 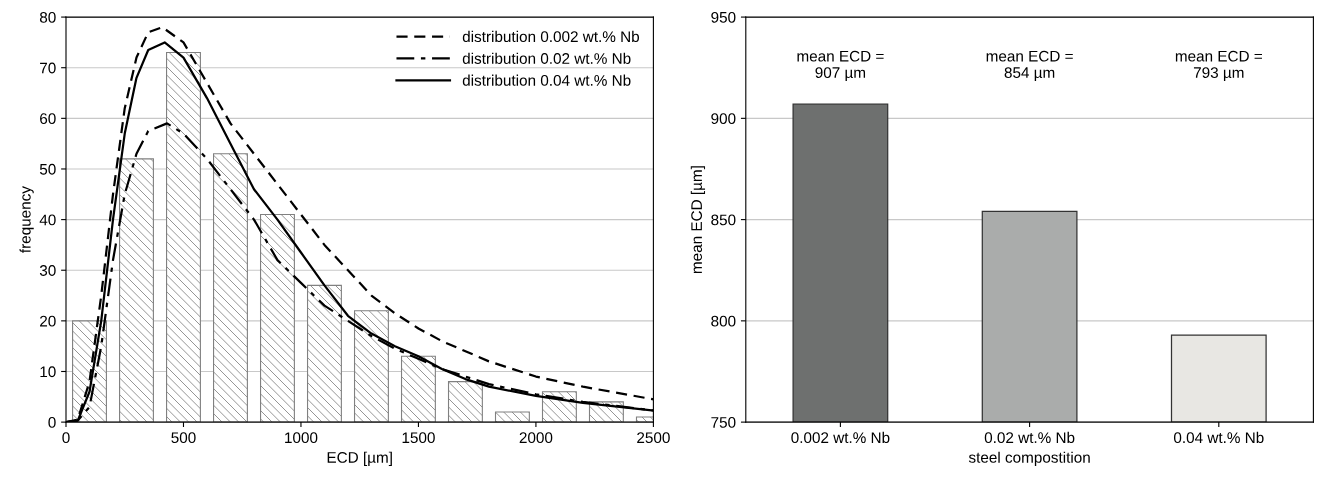 What do you see at coordinates (723, 321) in the screenshot?
I see `y-tick-label: 800` at bounding box center [723, 321].